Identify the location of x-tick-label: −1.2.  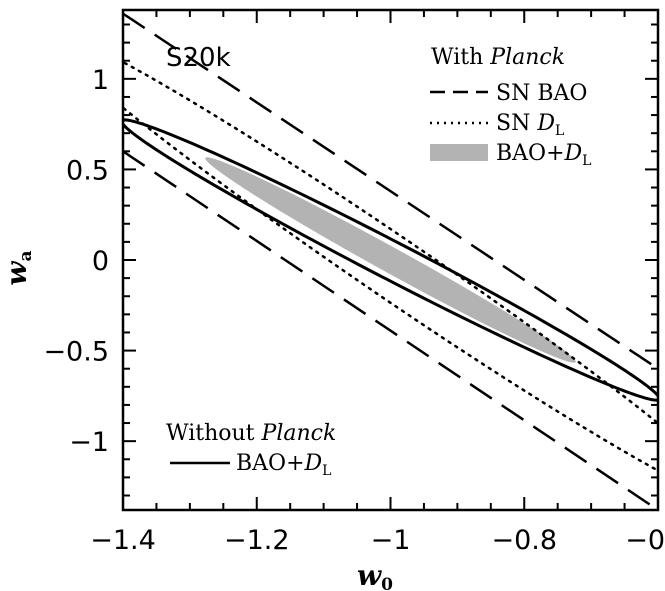
(257, 540).